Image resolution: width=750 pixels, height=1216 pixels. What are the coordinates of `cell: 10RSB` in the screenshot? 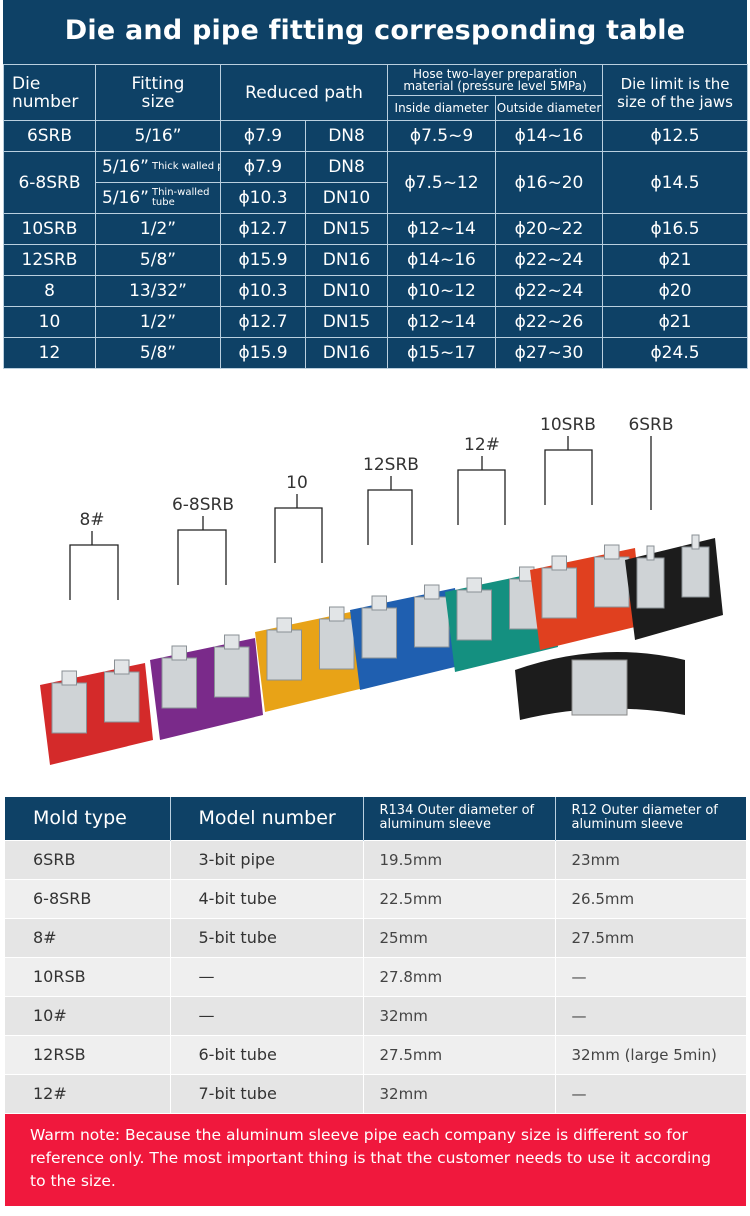 It's located at (88, 976).